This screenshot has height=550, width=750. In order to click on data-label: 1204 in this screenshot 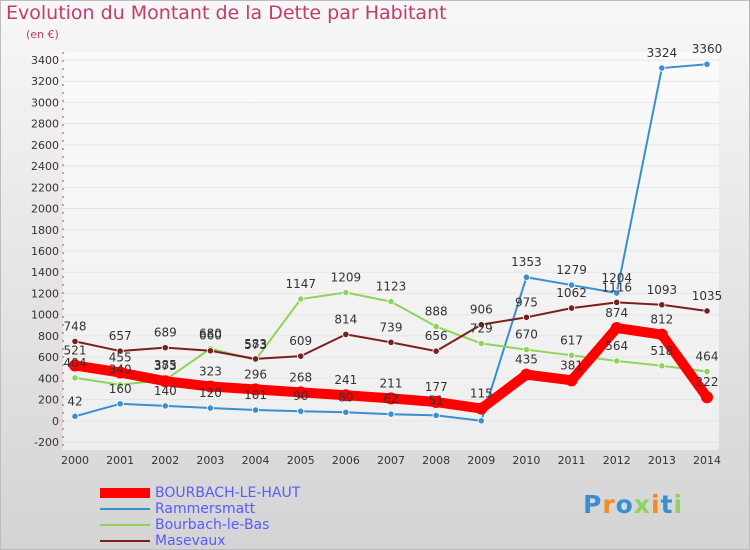, I will do `click(616, 278)`.